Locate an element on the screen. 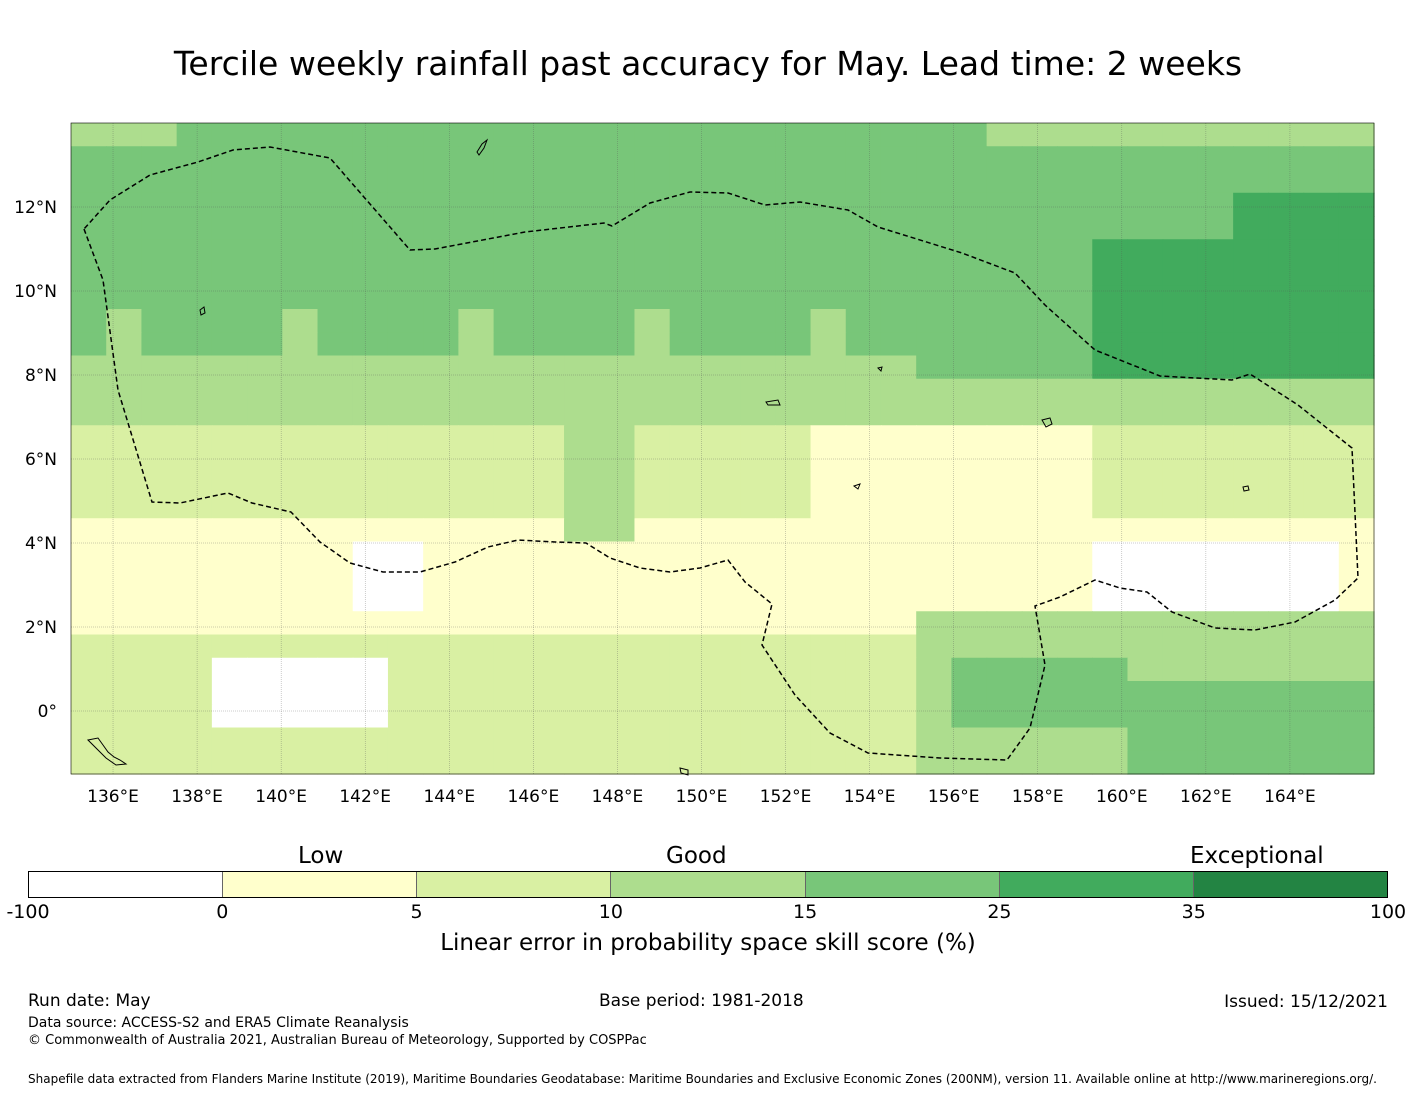 This screenshot has height=1095, width=1416. latitude-tick-label: 8°N is located at coordinates (41, 376).